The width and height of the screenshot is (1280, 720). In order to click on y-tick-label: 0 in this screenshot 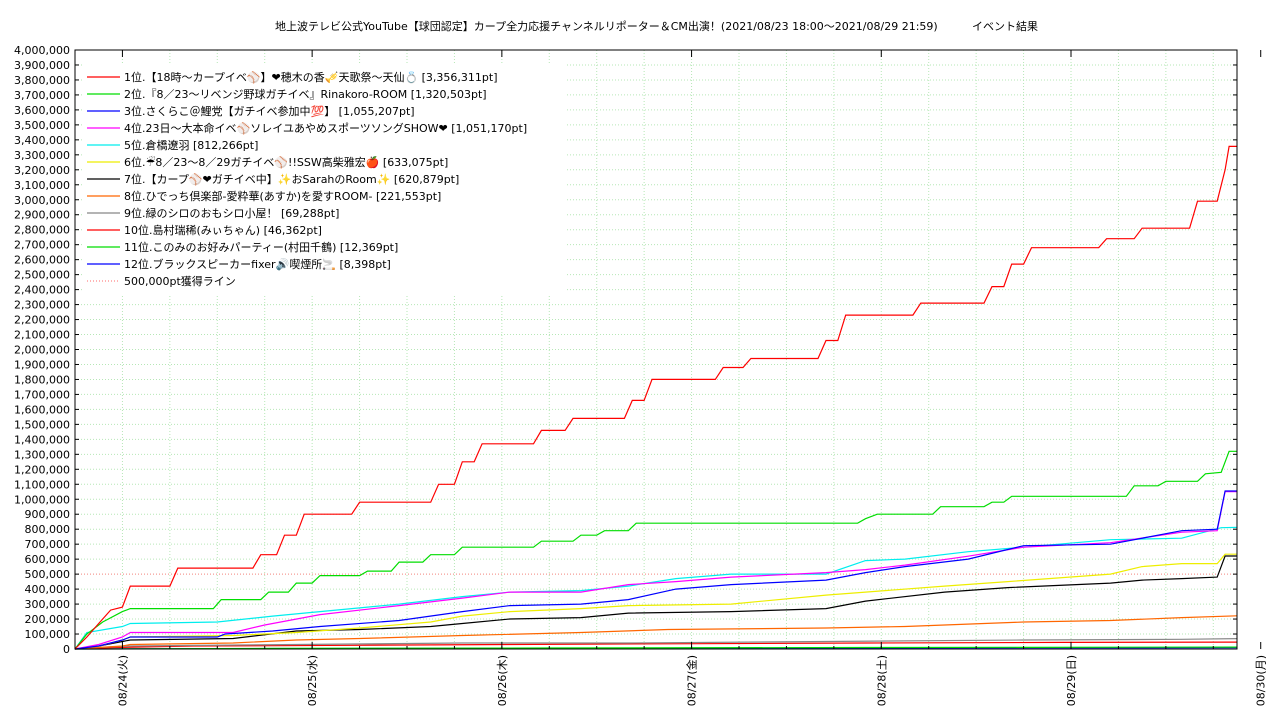, I will do `click(66, 649)`.